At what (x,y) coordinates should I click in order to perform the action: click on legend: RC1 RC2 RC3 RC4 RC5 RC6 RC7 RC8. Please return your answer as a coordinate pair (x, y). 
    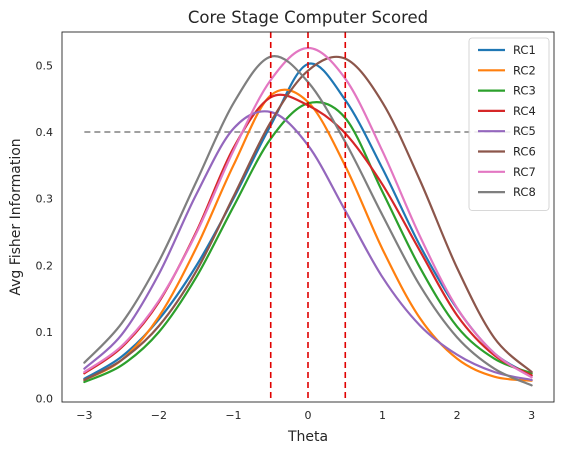
    Looking at the image, I should click on (509, 124).